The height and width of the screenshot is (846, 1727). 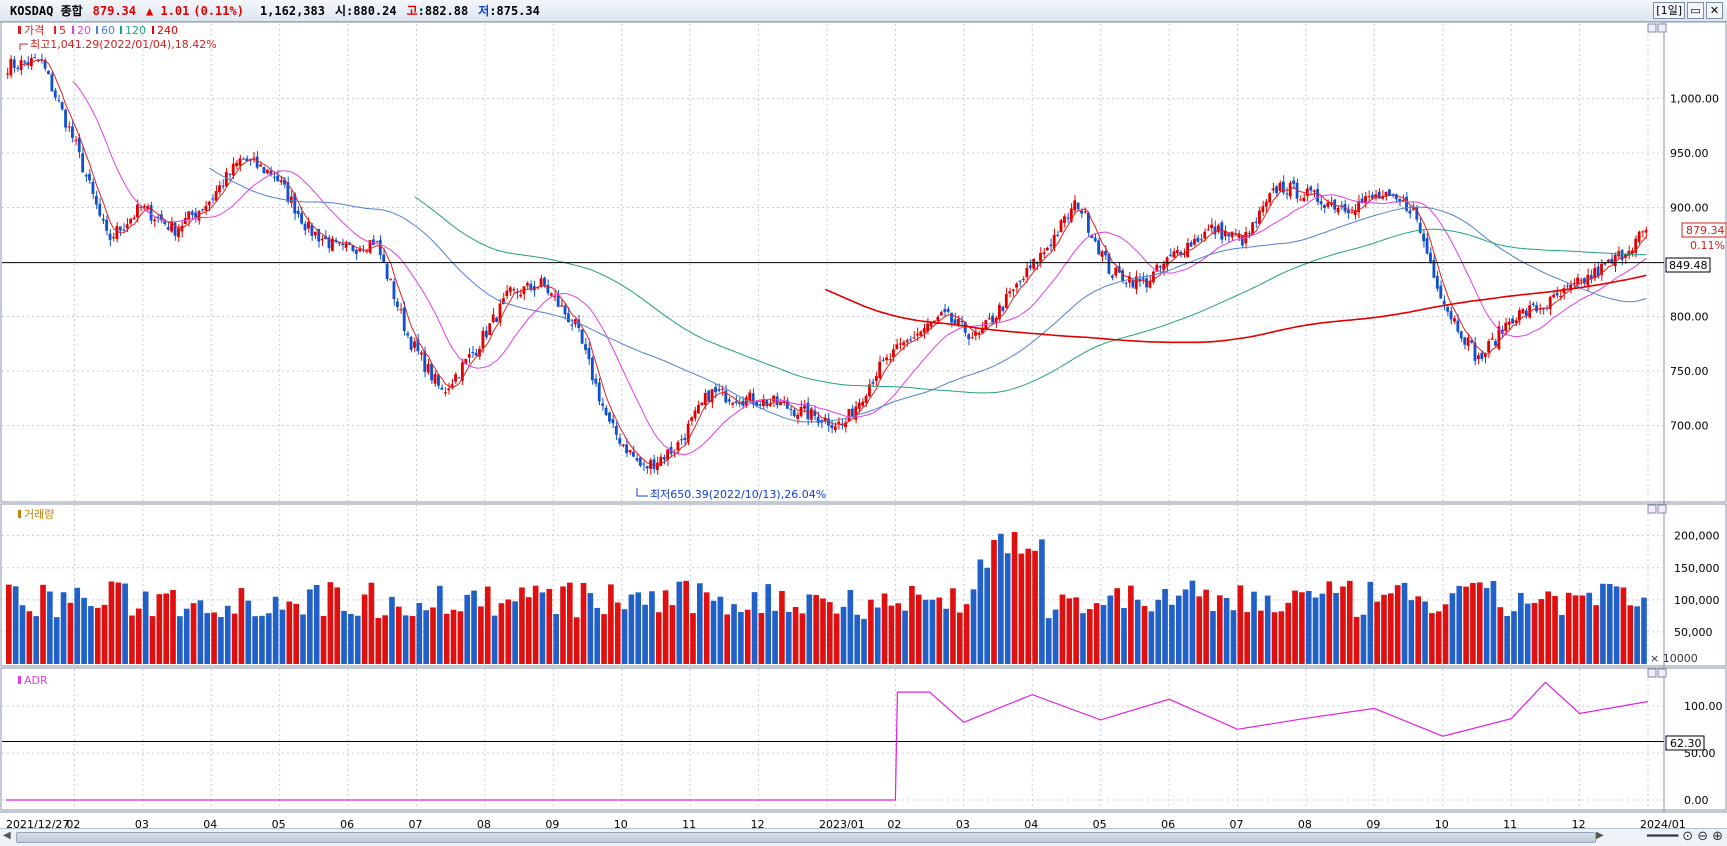 What do you see at coordinates (210, 823) in the screenshot?
I see `x-tick-label: 04` at bounding box center [210, 823].